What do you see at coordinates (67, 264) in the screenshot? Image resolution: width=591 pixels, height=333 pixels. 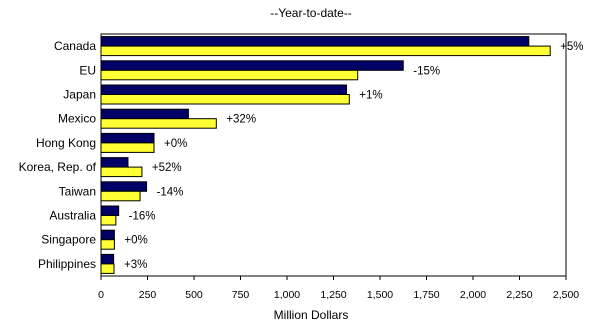 I see `category-label: Philippines` at bounding box center [67, 264].